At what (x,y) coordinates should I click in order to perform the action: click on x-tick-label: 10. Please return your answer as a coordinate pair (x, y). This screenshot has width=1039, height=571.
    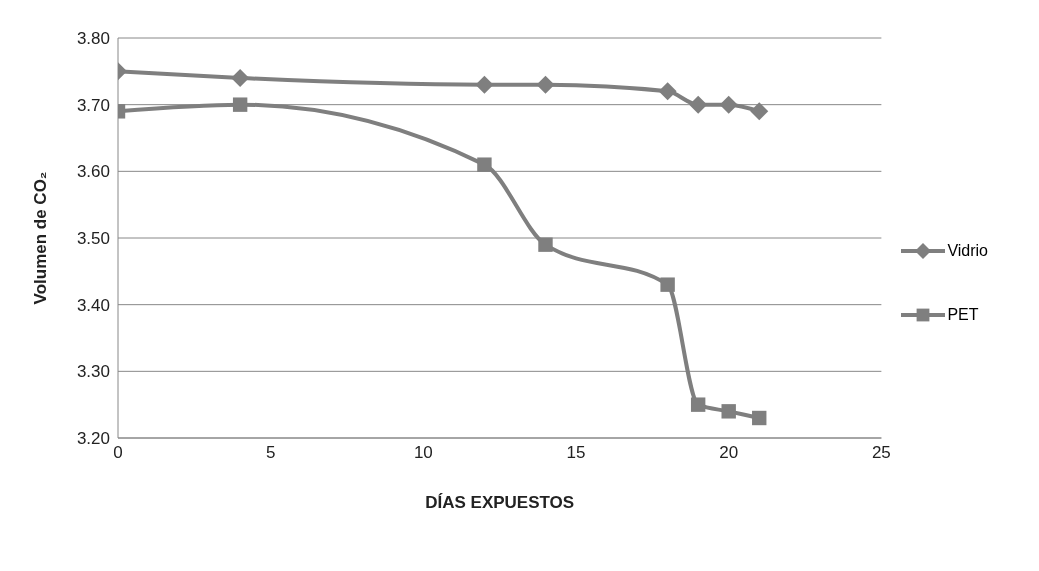
    Looking at the image, I should click on (423, 453).